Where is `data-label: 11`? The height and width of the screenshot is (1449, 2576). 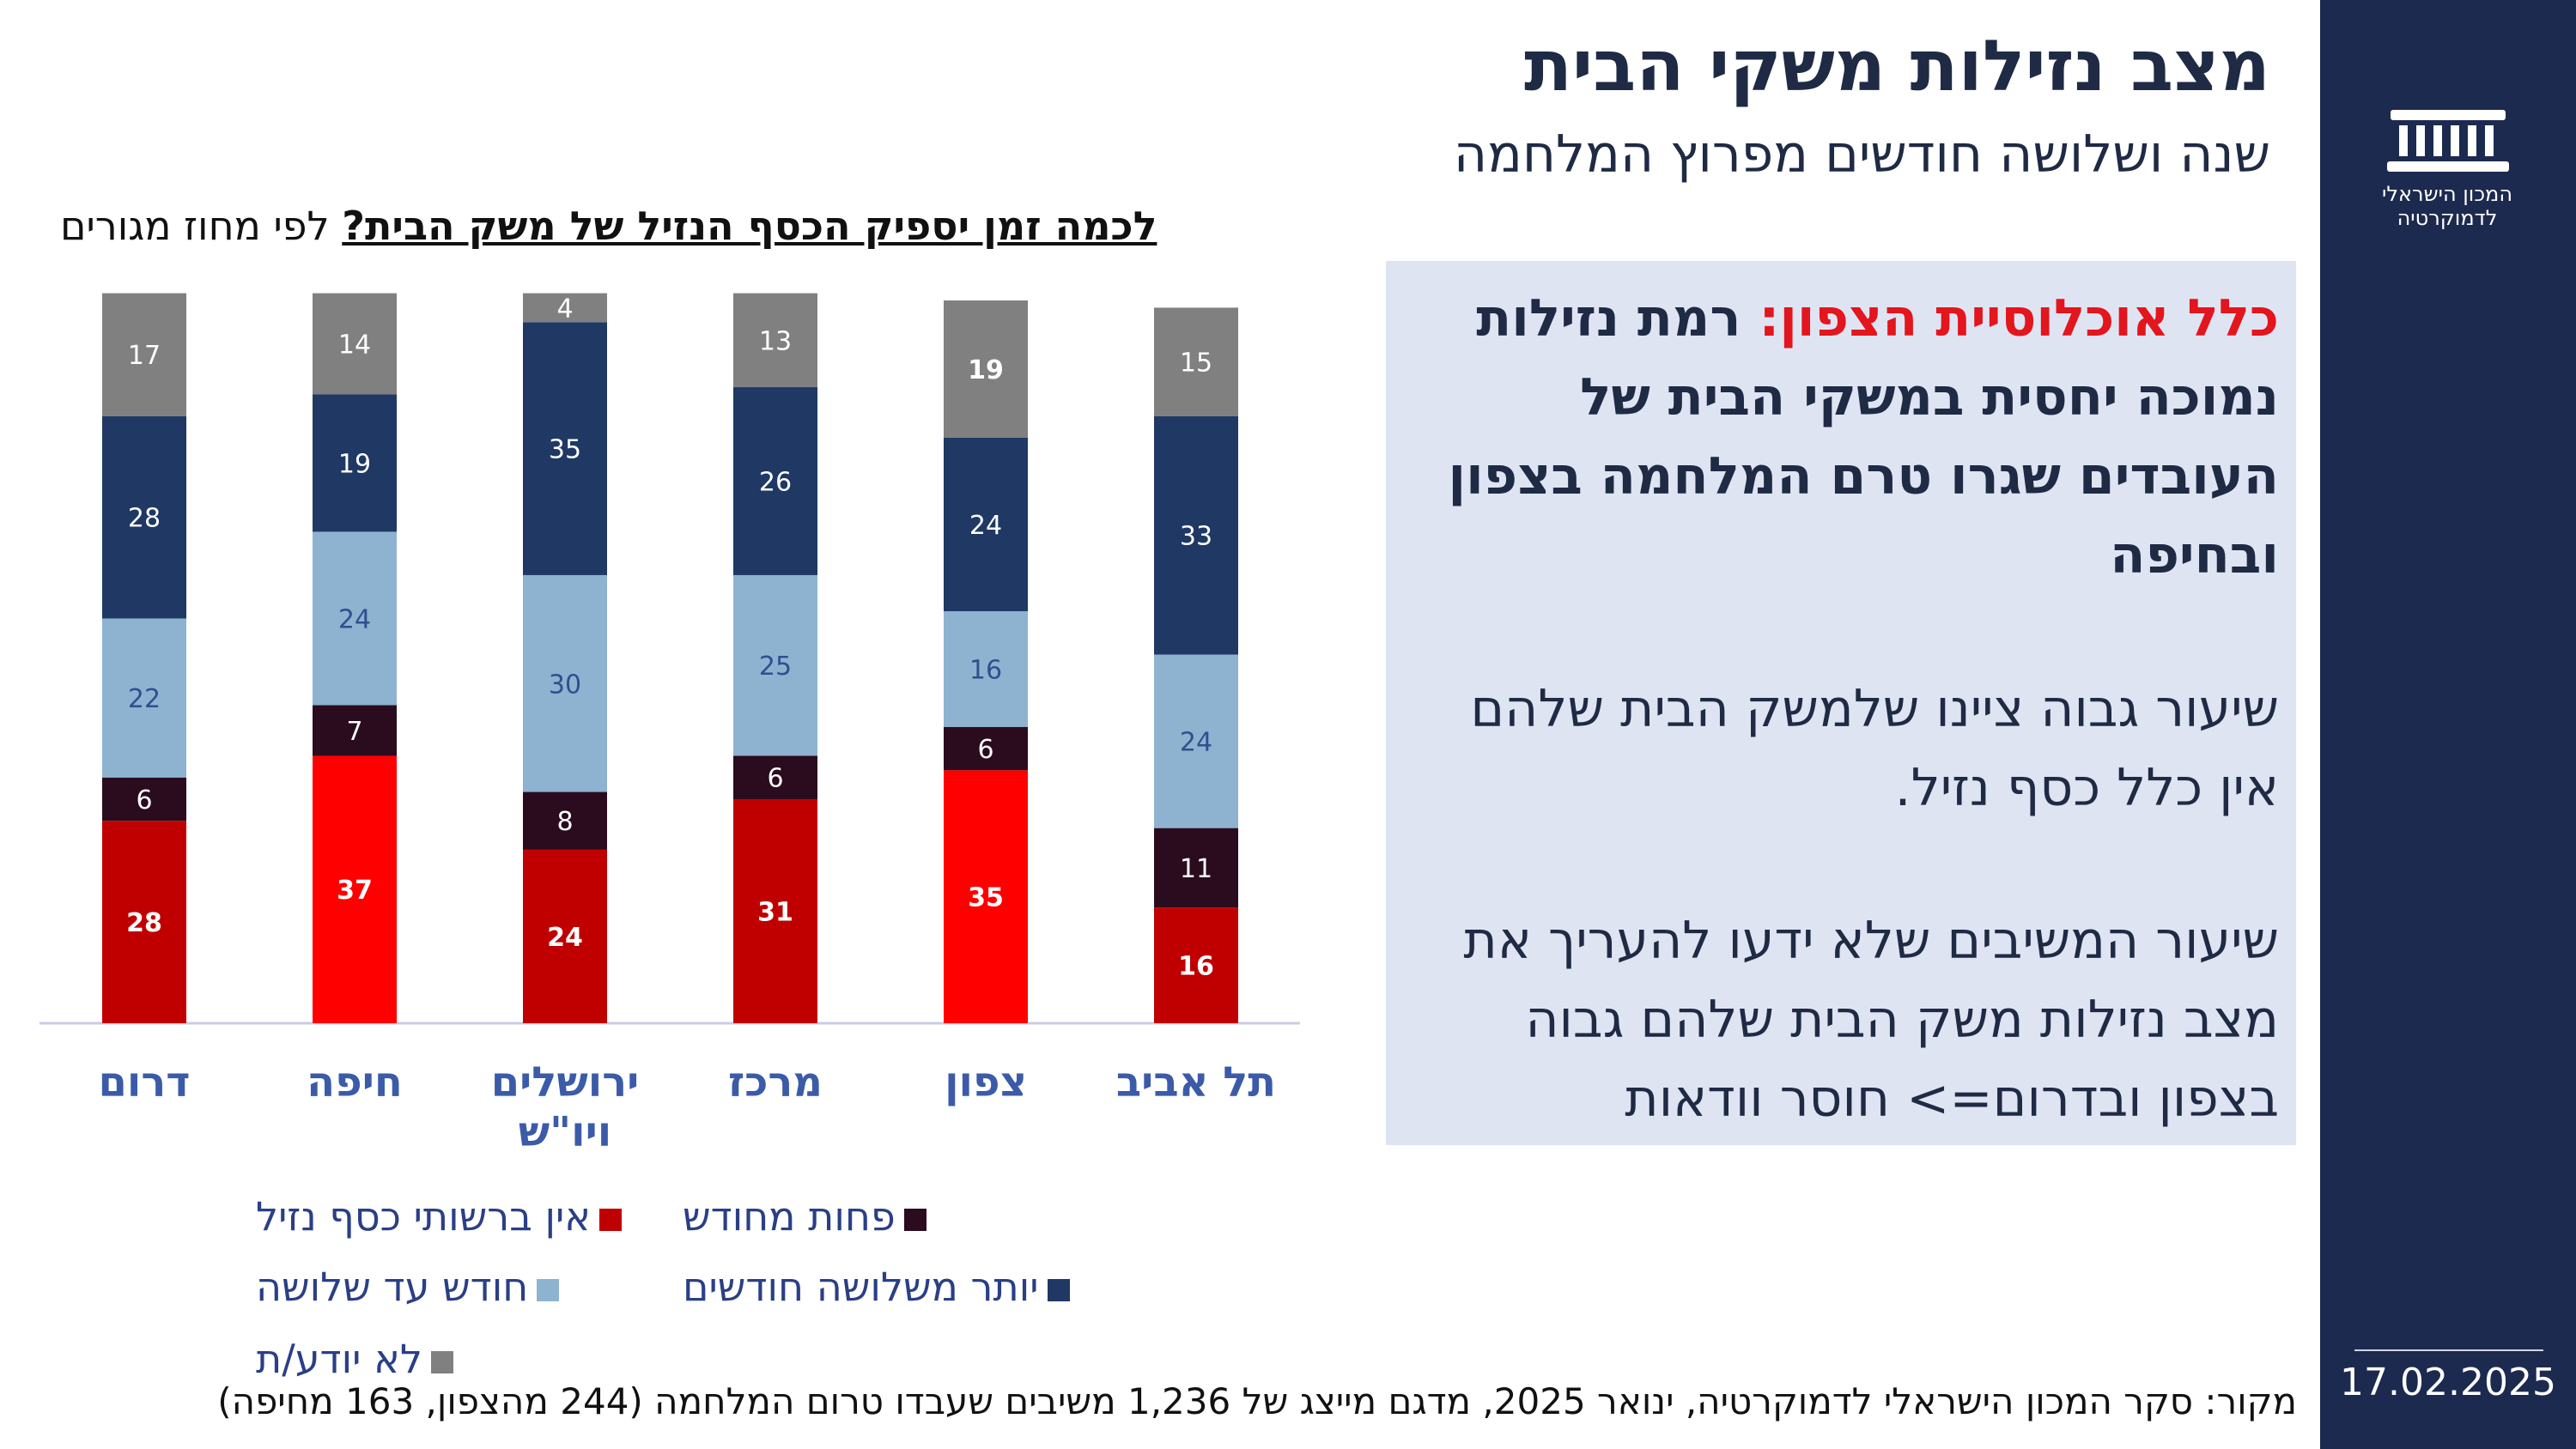 data-label: 11 is located at coordinates (1196, 869).